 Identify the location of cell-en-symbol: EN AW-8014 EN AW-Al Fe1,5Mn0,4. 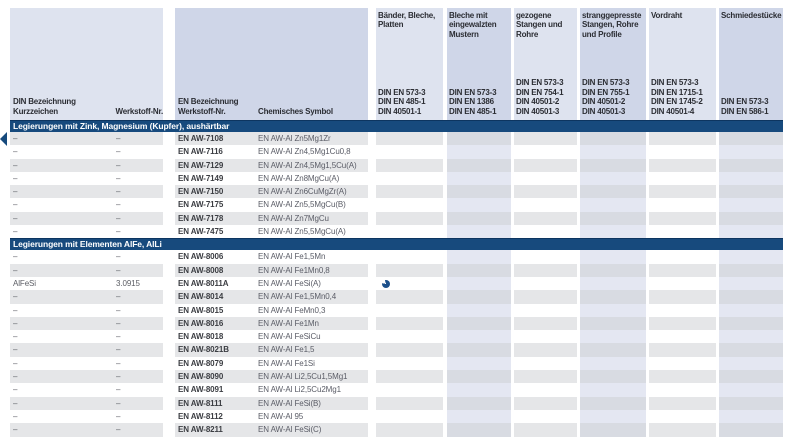
(271, 297).